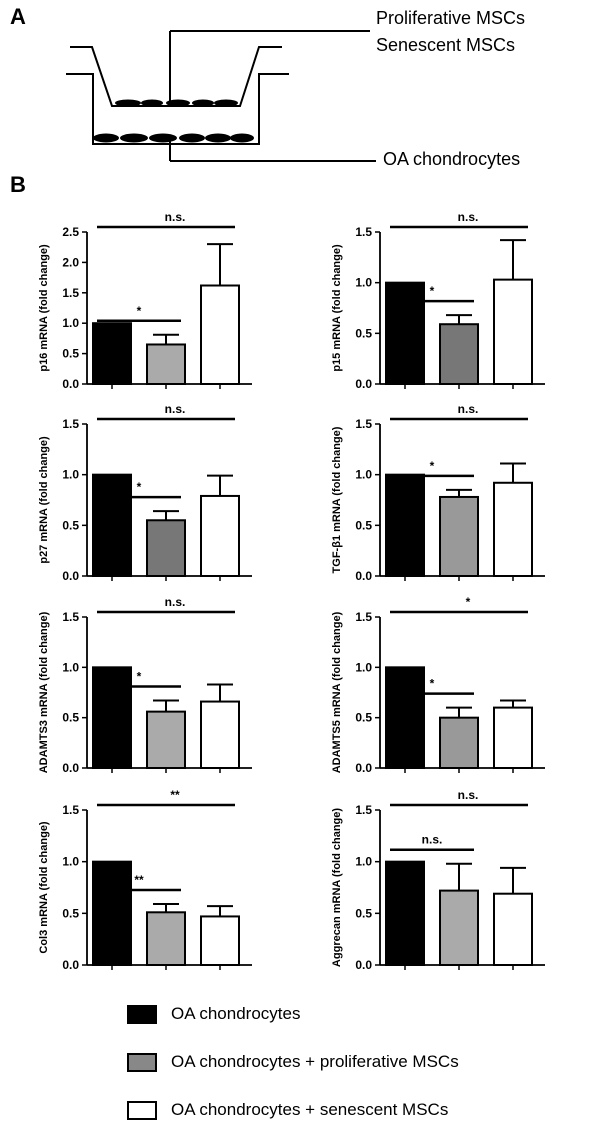  What do you see at coordinates (18, 16) in the screenshot?
I see `panel-letter-a: A` at bounding box center [18, 16].